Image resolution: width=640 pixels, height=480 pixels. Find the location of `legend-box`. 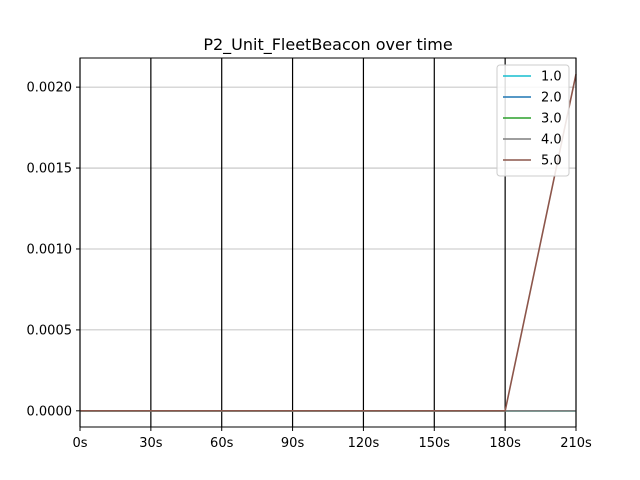

legend-box is located at coordinates (533, 120).